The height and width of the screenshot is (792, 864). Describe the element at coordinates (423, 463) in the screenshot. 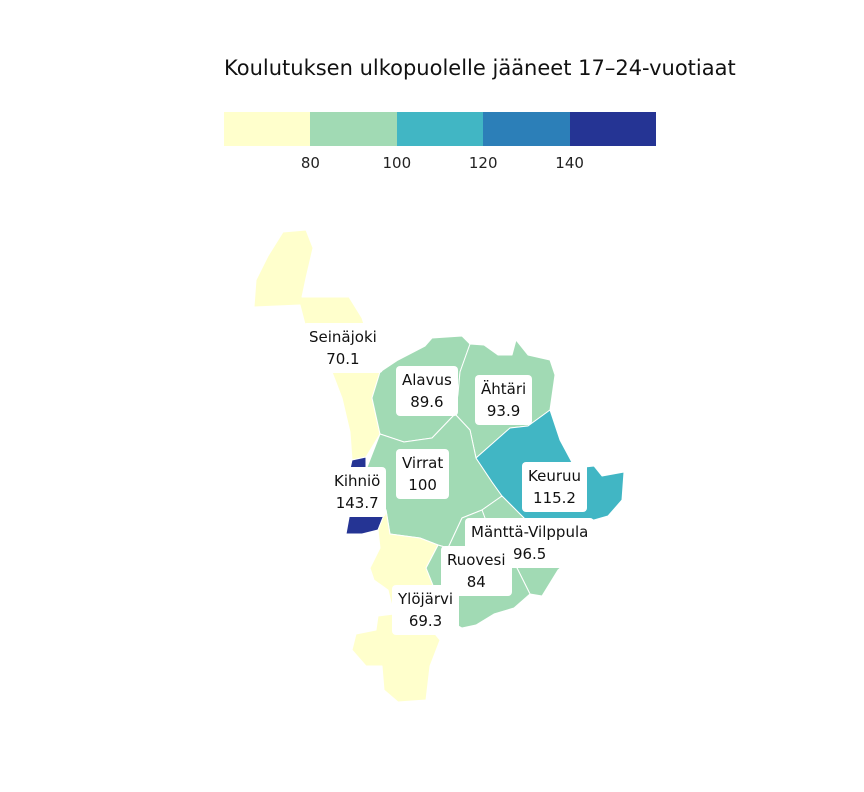

I see `label-virrat-name: Virrat` at that location.